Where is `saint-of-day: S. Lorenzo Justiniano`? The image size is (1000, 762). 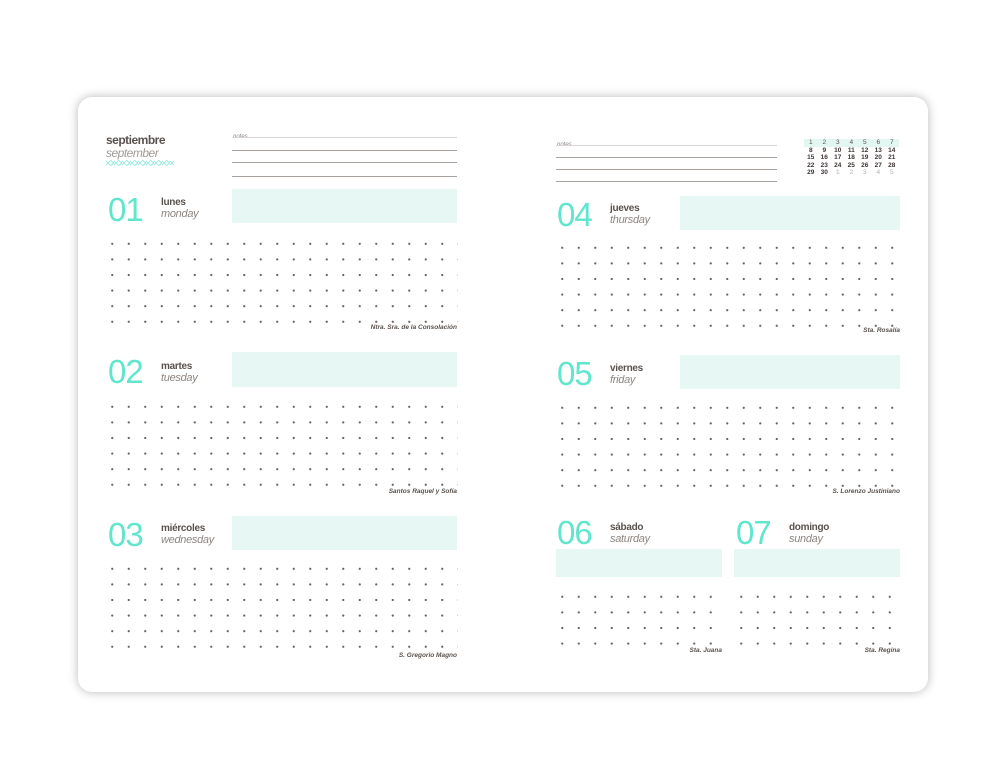 saint-of-day: S. Lorenzo Justiniano is located at coordinates (866, 491).